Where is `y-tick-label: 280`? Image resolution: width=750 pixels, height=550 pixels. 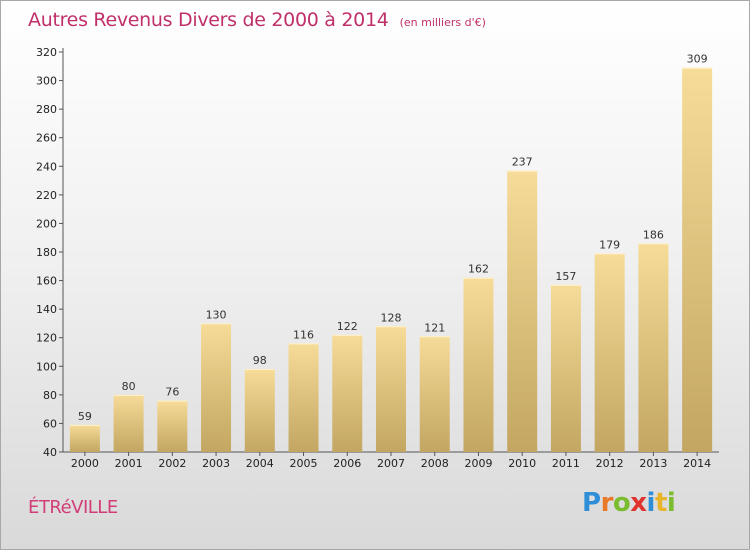
y-tick-label: 280 is located at coordinates (46, 109).